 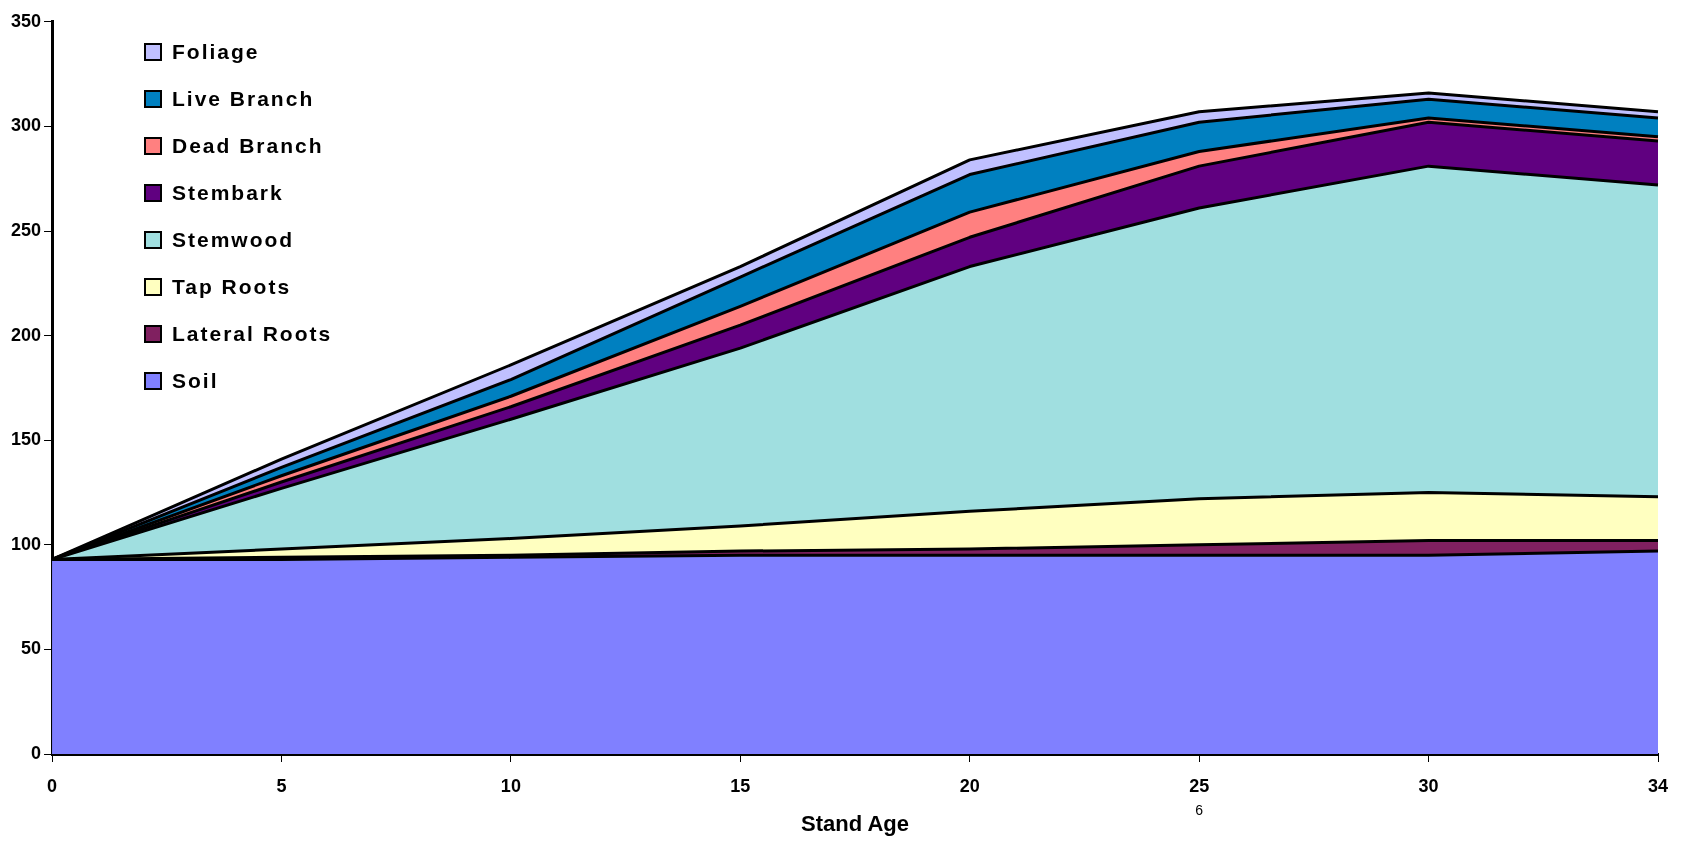 What do you see at coordinates (1199, 809) in the screenshot?
I see `text: 6` at bounding box center [1199, 809].